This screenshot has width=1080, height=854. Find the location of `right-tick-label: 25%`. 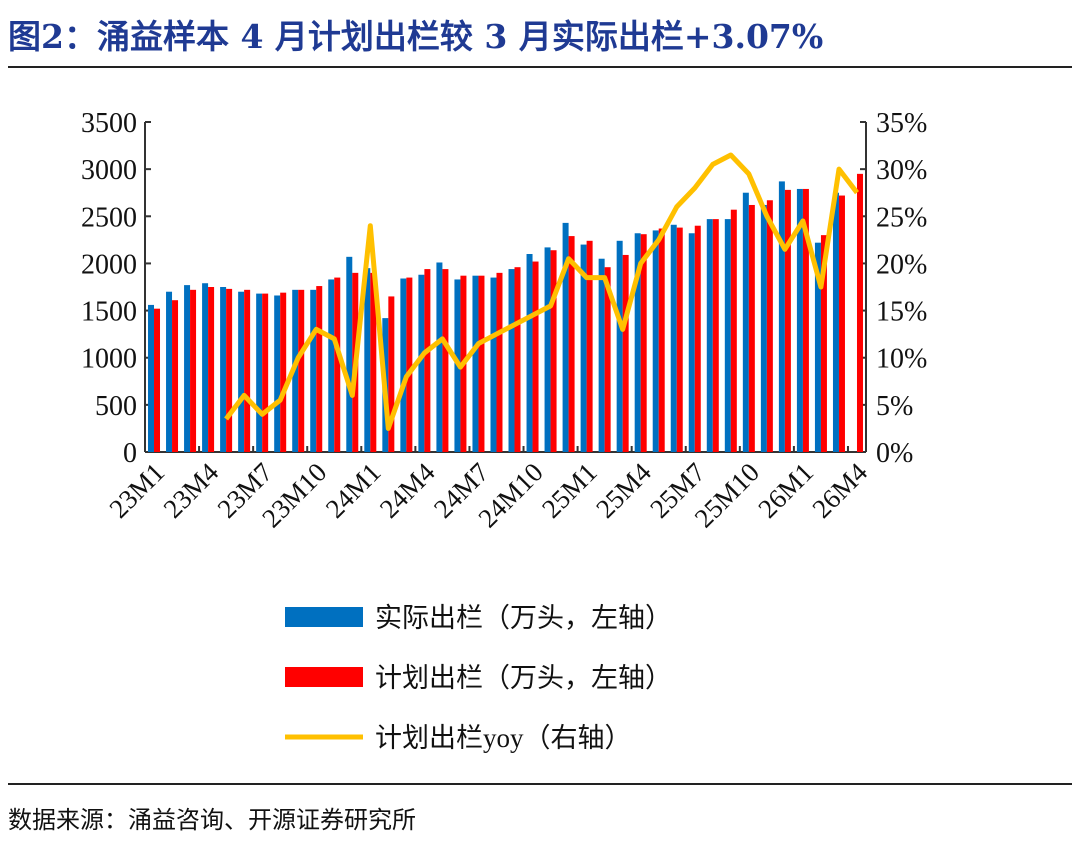

right-tick-label: 25% is located at coordinates (901, 217).